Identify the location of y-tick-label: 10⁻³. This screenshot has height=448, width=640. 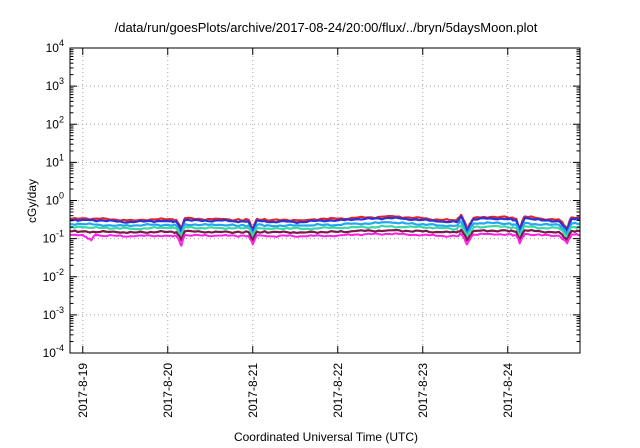
(53, 313).